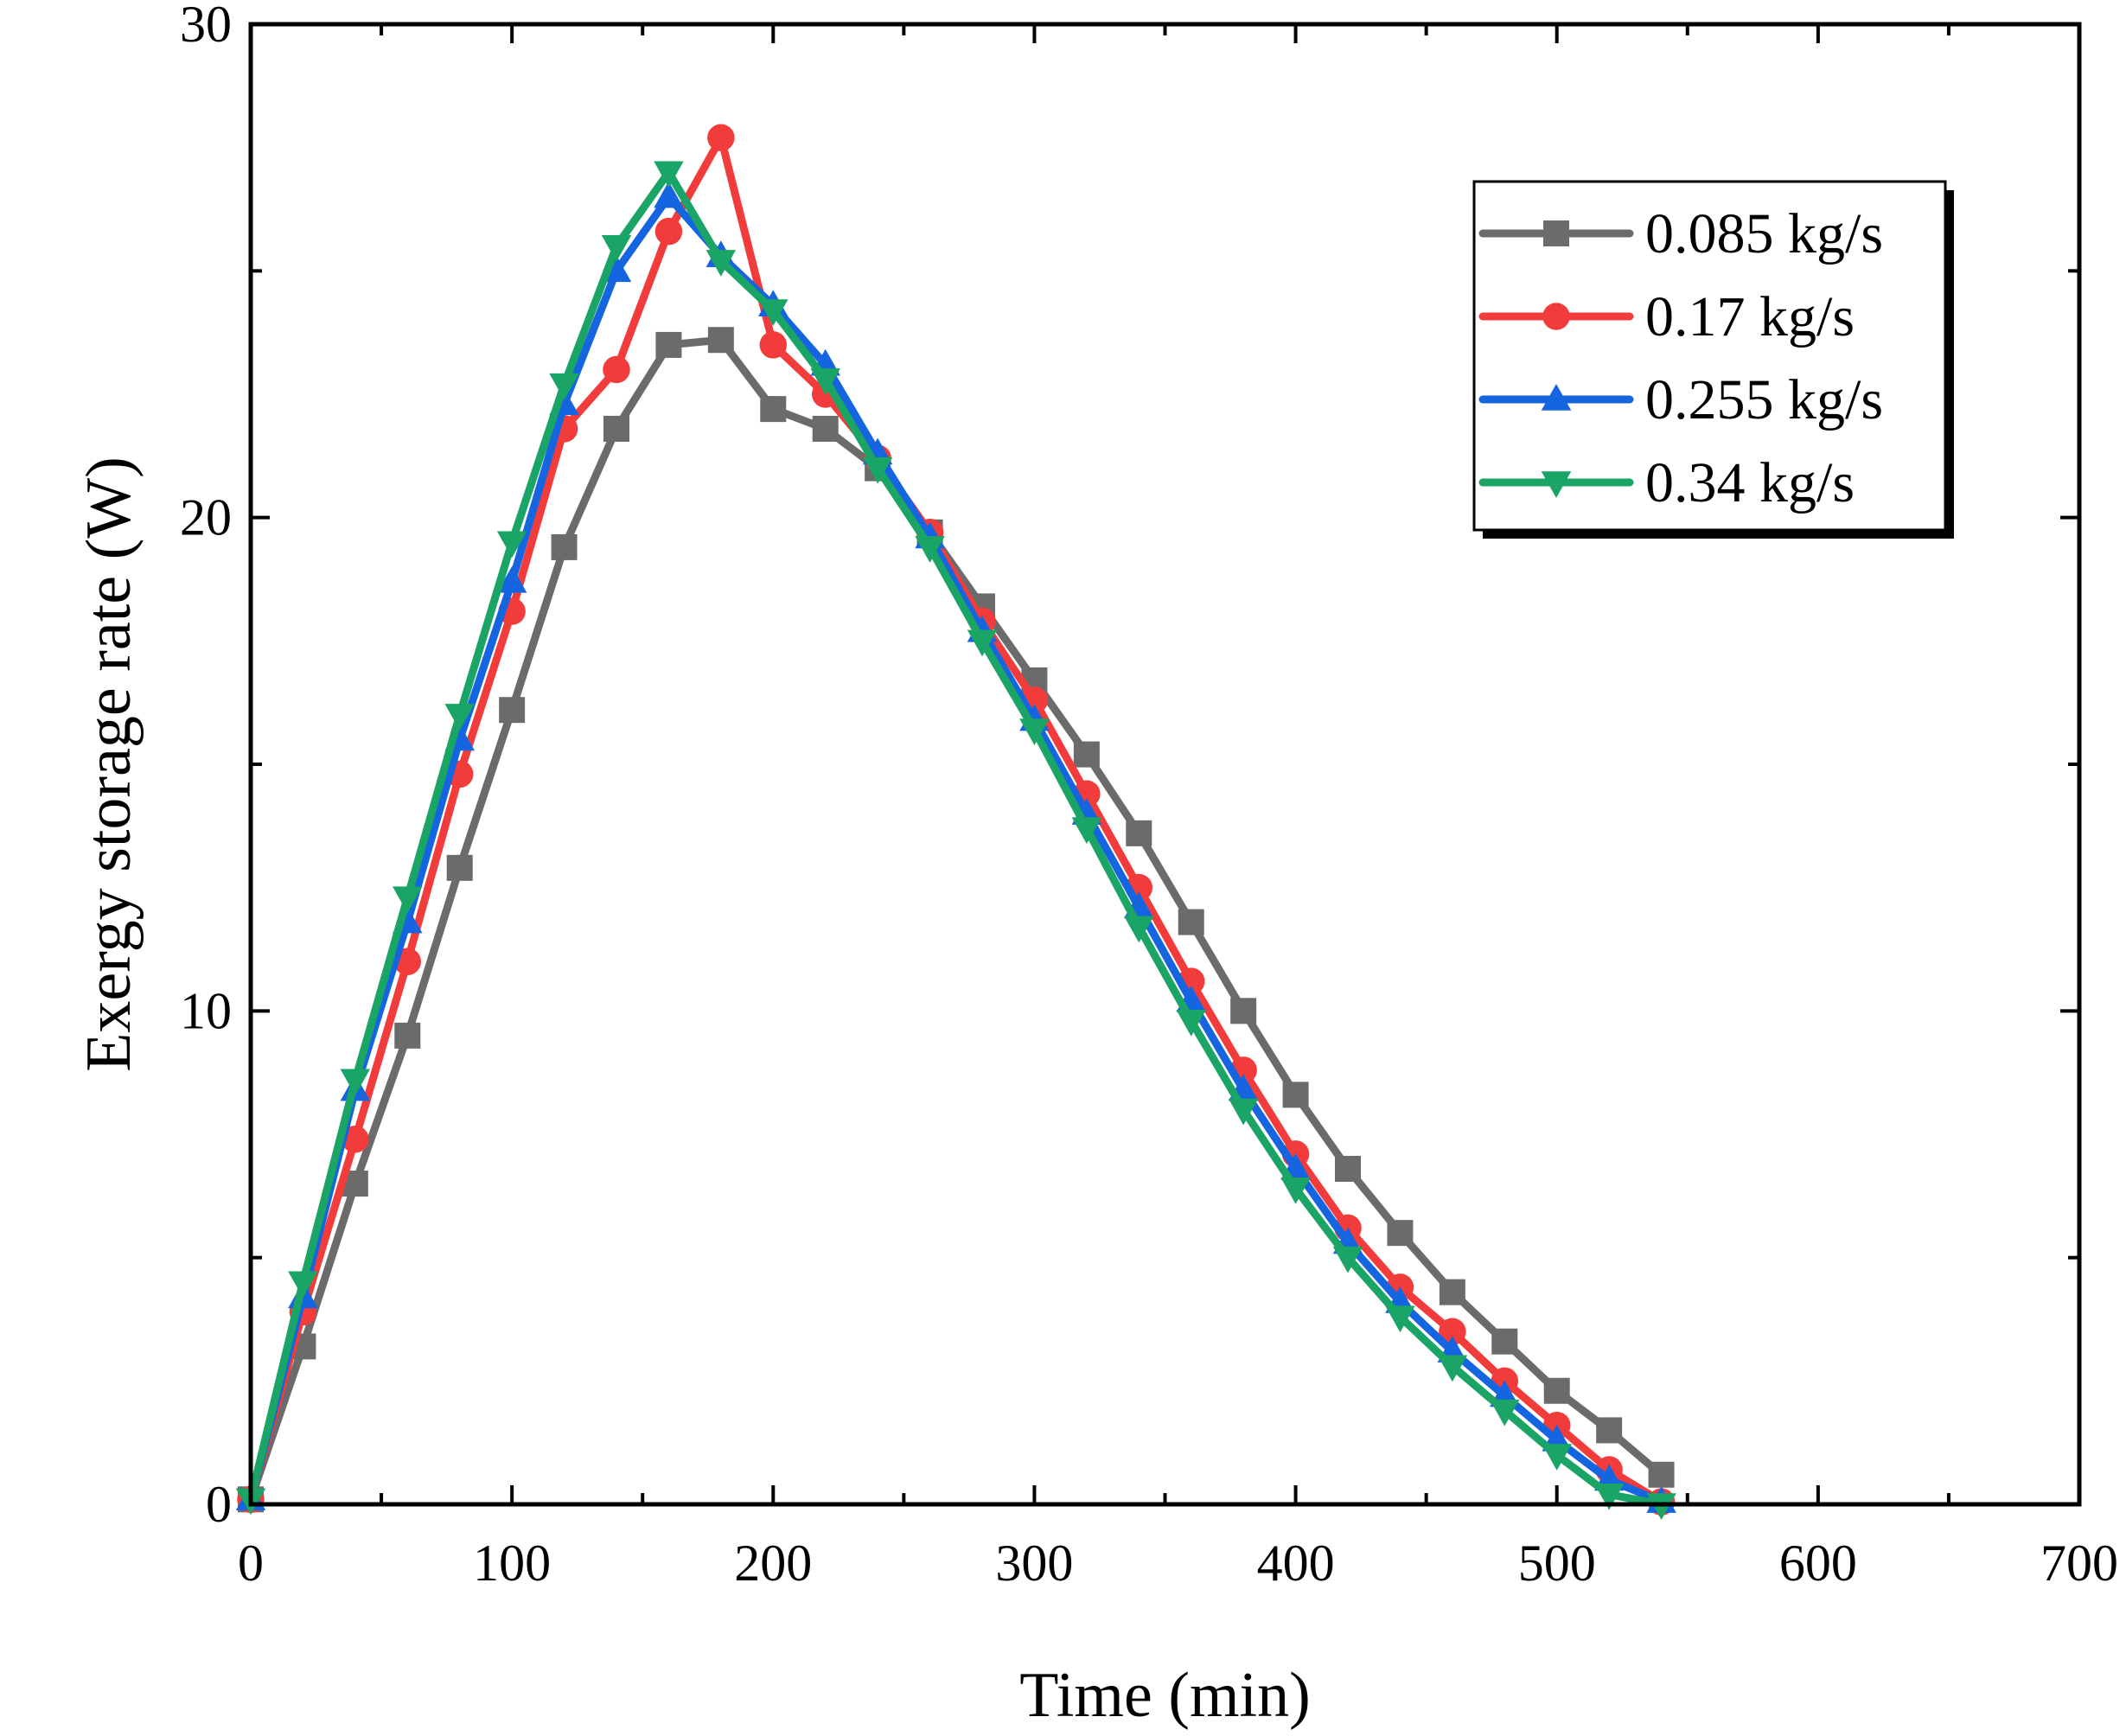 This screenshot has height=1736, width=2126. I want to click on y-axis-title: Exergy storage rate (W), so click(109, 764).